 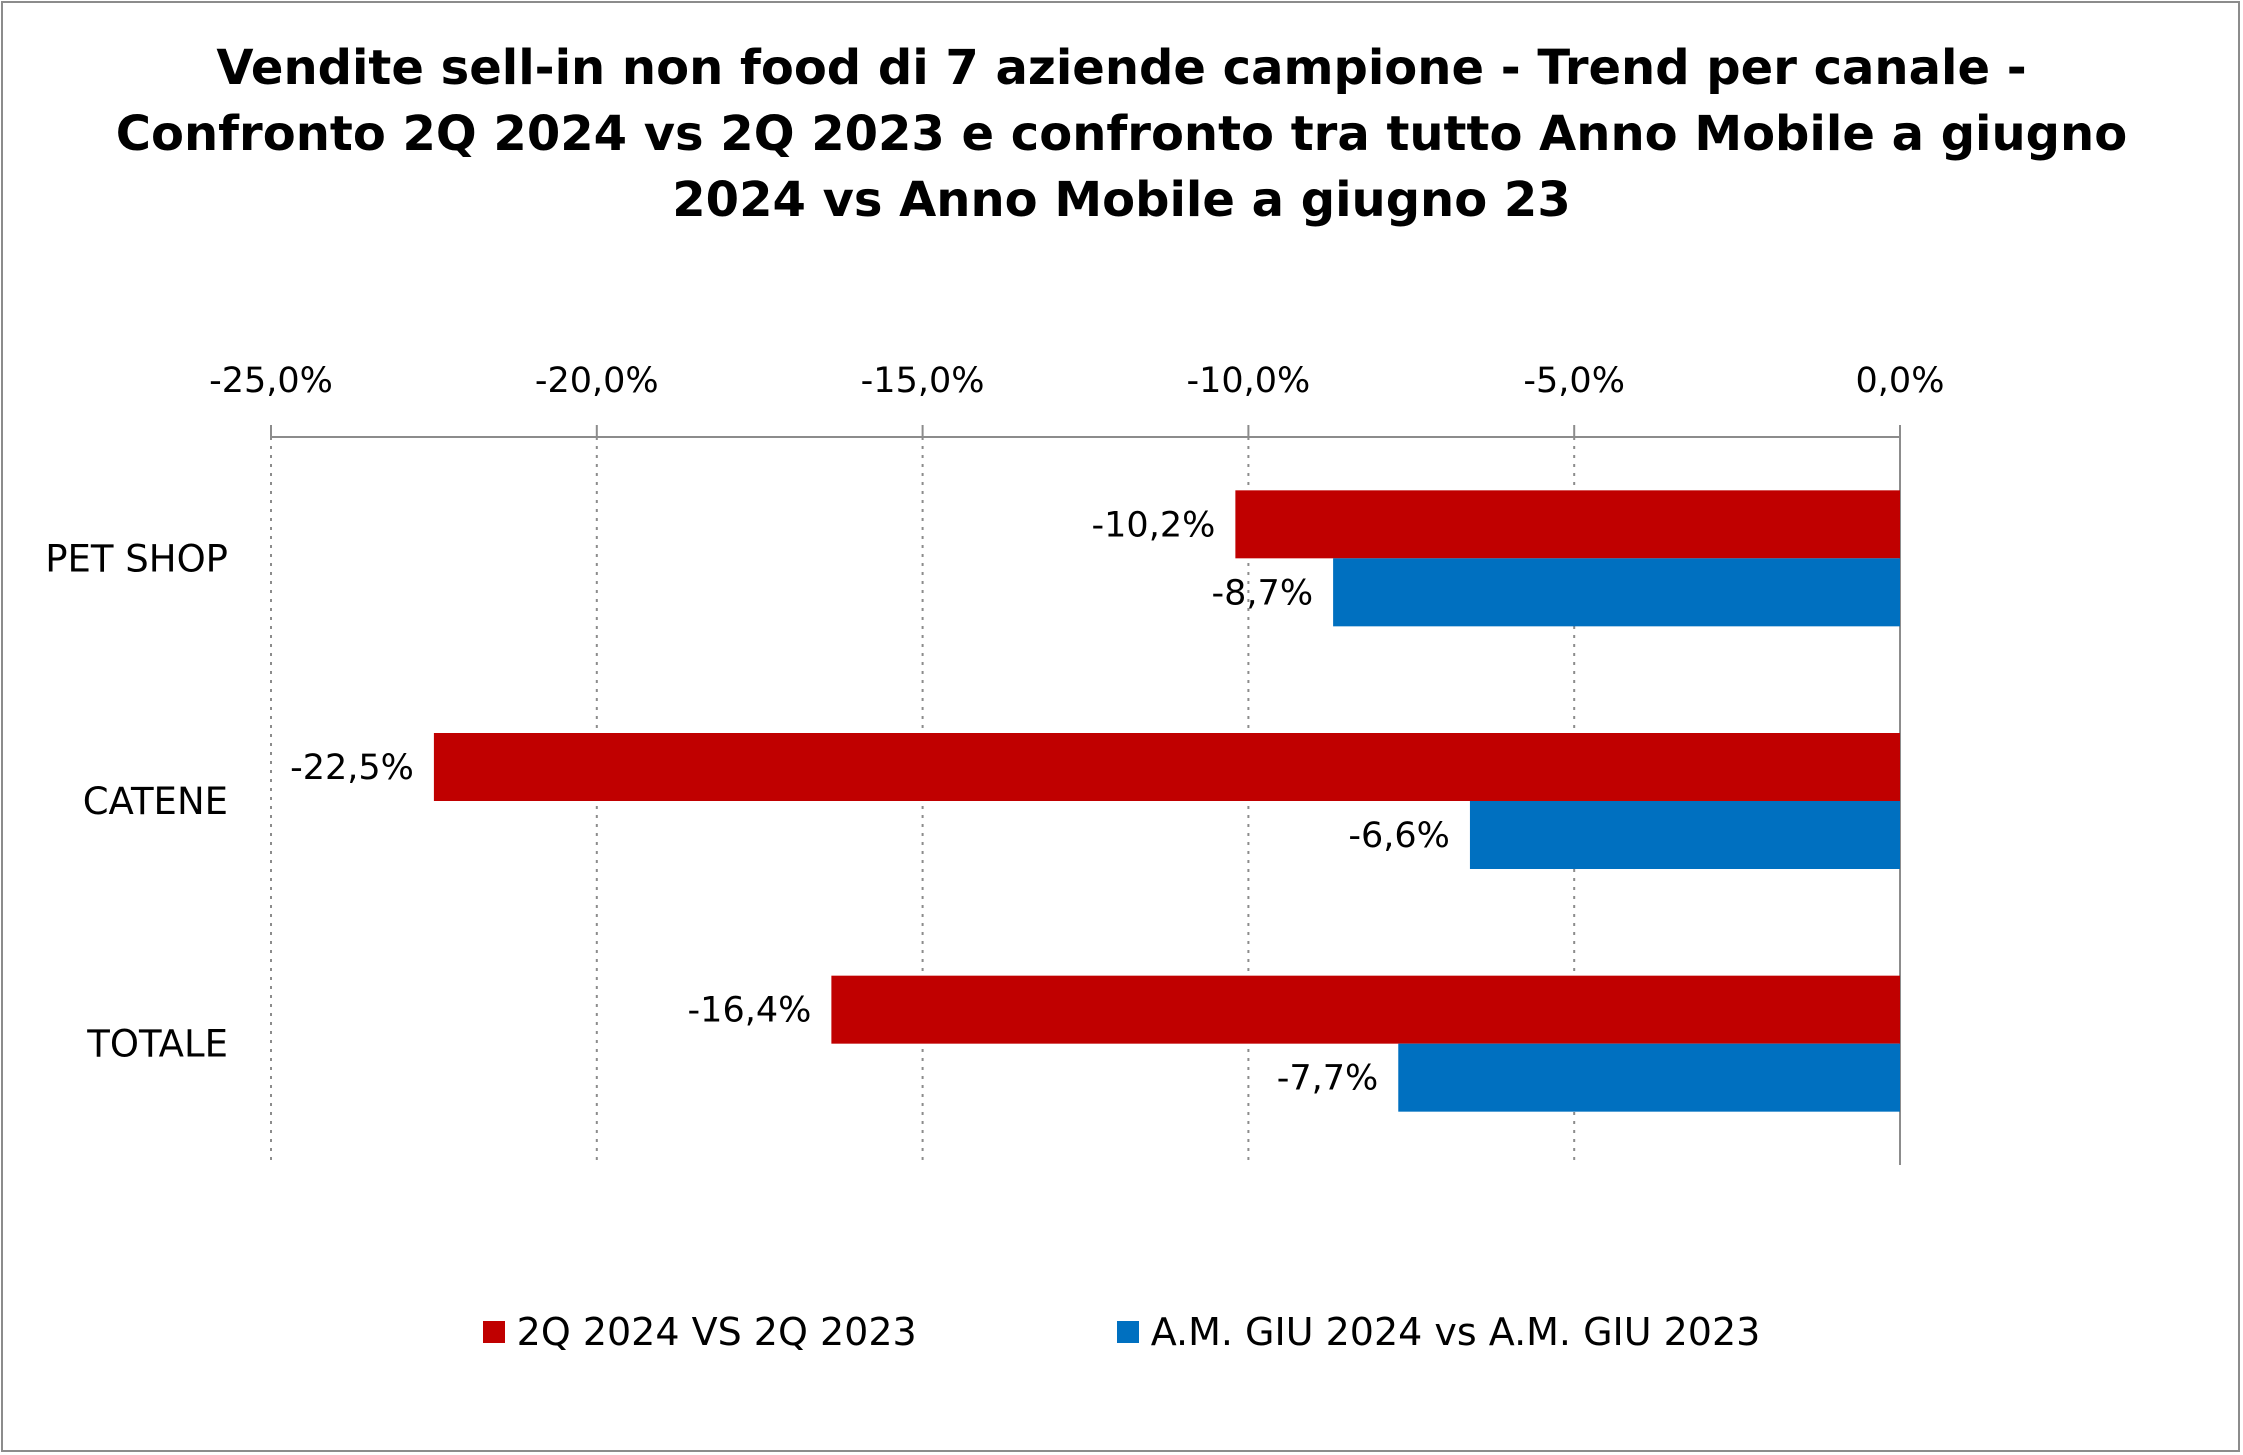 What do you see at coordinates (1399, 836) in the screenshot?
I see `data-label: -6,6%` at bounding box center [1399, 836].